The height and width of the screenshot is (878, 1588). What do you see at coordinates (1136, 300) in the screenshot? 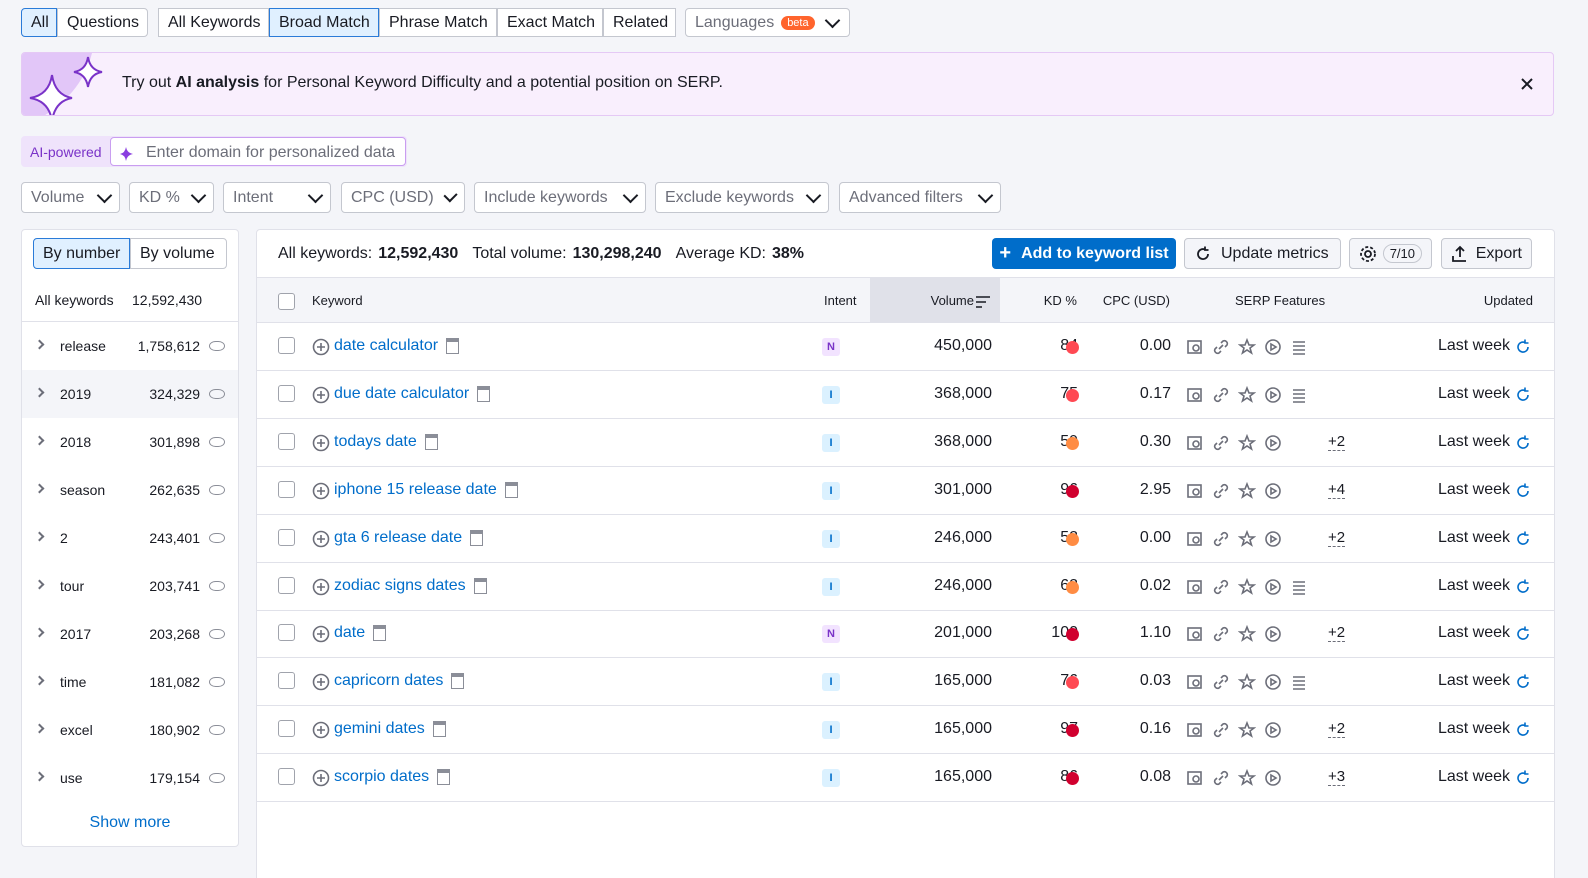
I see `column-header: CPC (USD)` at bounding box center [1136, 300].